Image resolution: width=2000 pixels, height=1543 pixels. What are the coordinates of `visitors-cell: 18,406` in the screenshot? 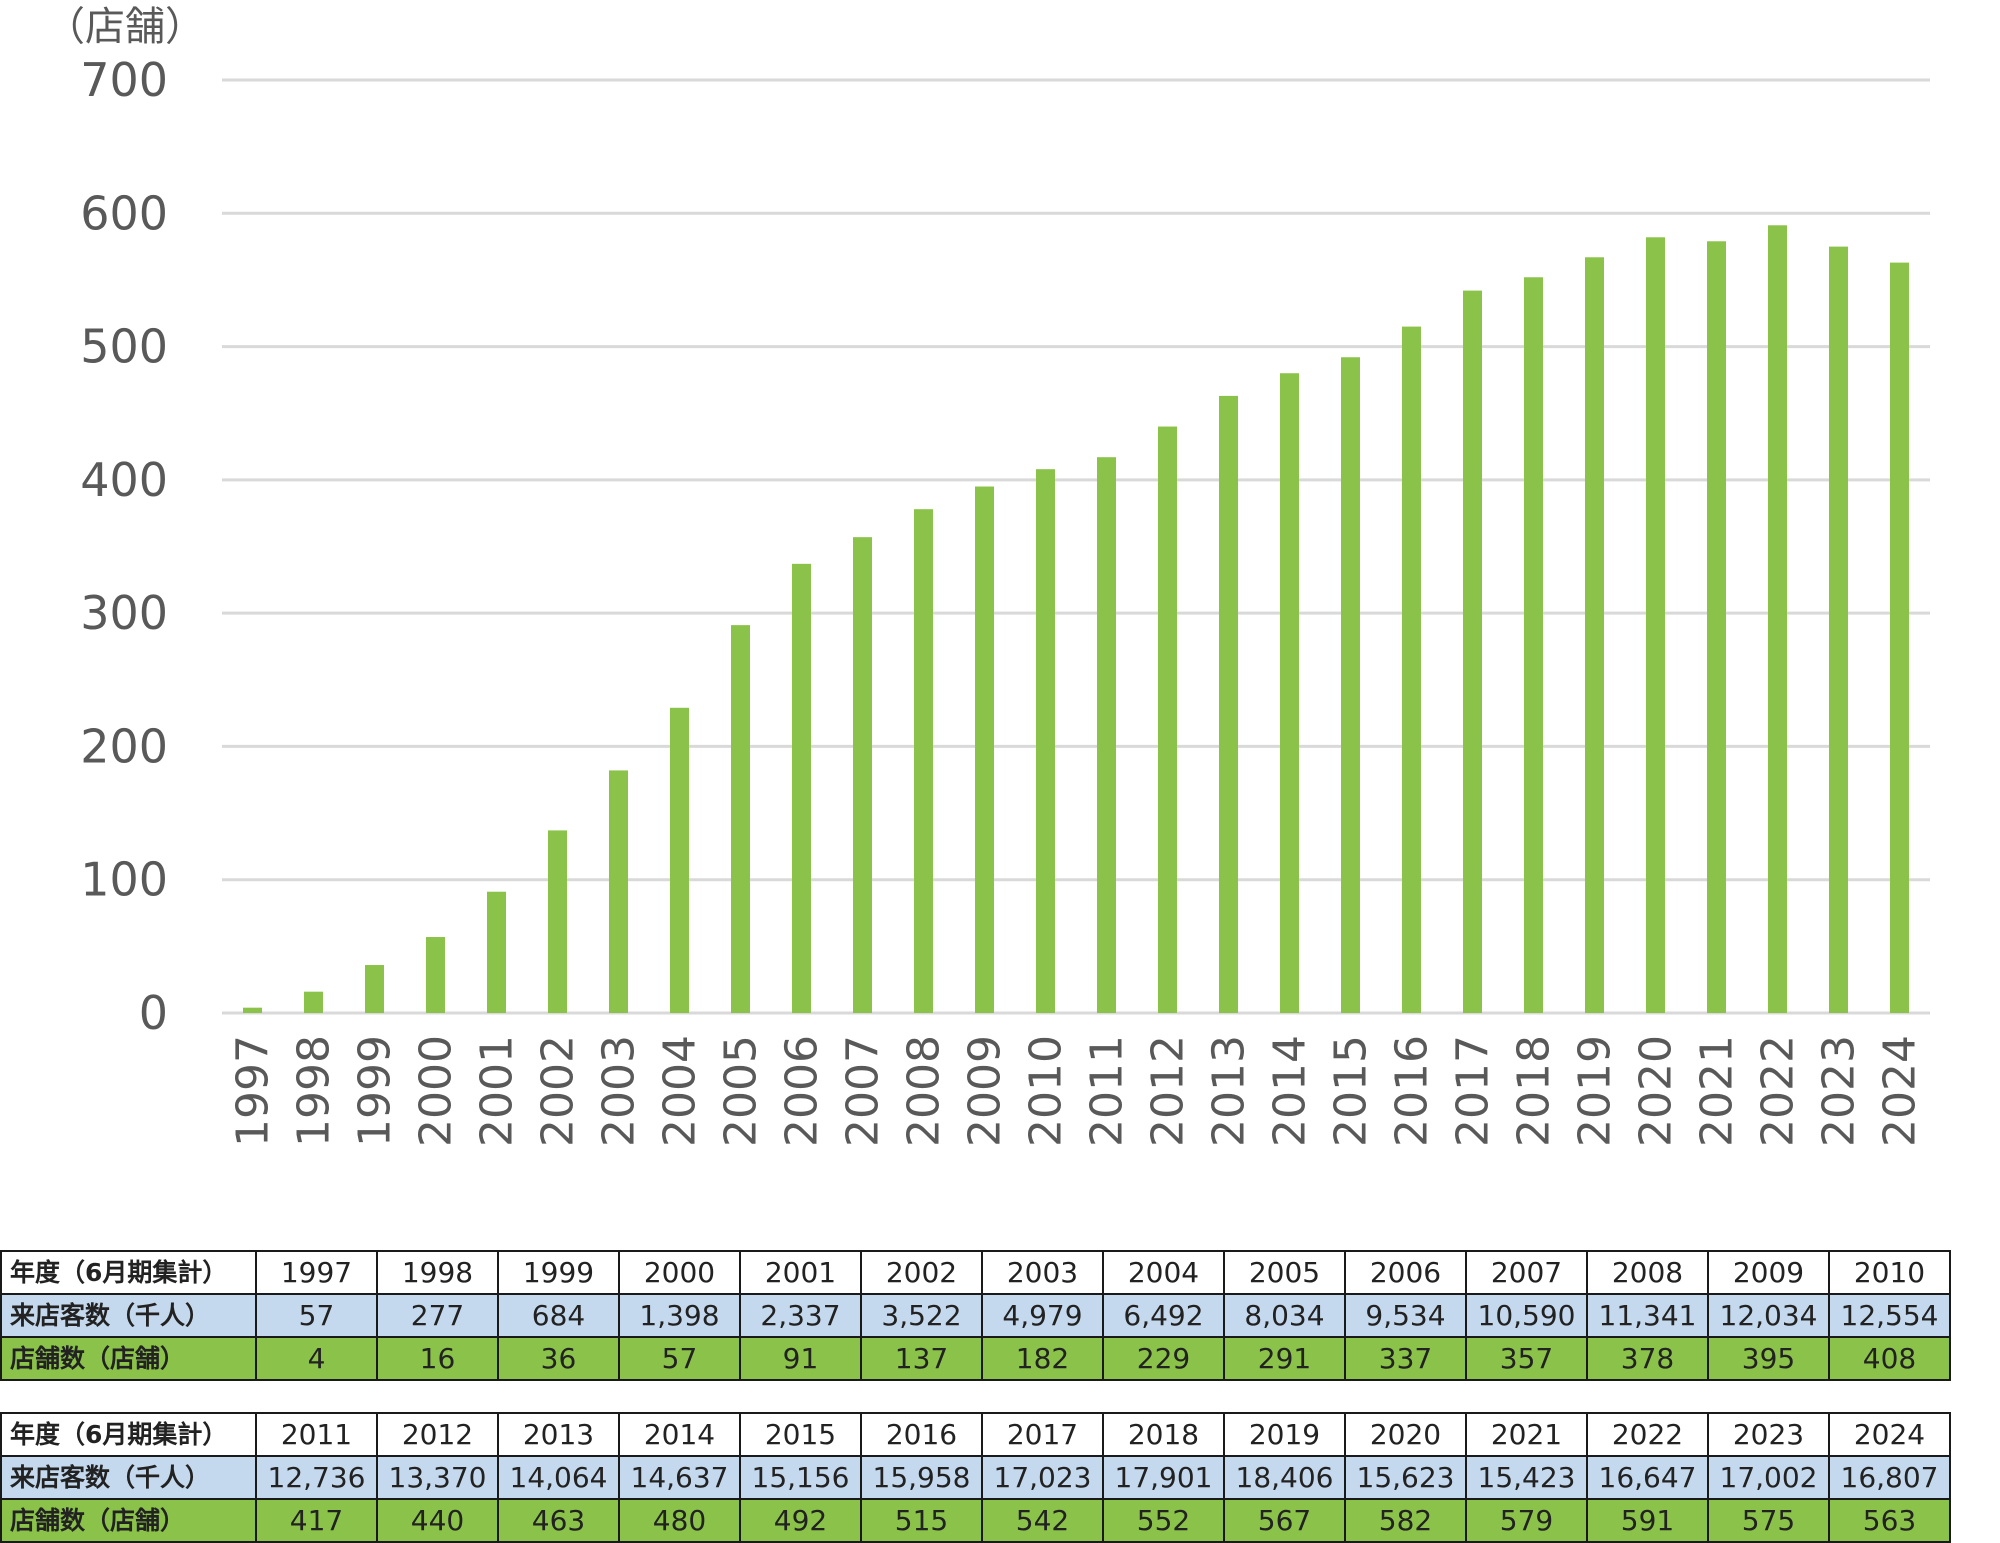 It's located at (1284, 1477).